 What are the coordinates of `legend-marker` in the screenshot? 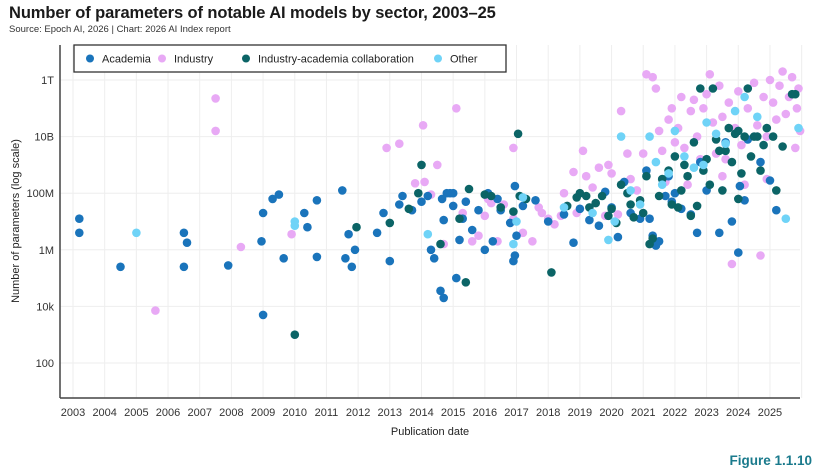 It's located at (438, 58).